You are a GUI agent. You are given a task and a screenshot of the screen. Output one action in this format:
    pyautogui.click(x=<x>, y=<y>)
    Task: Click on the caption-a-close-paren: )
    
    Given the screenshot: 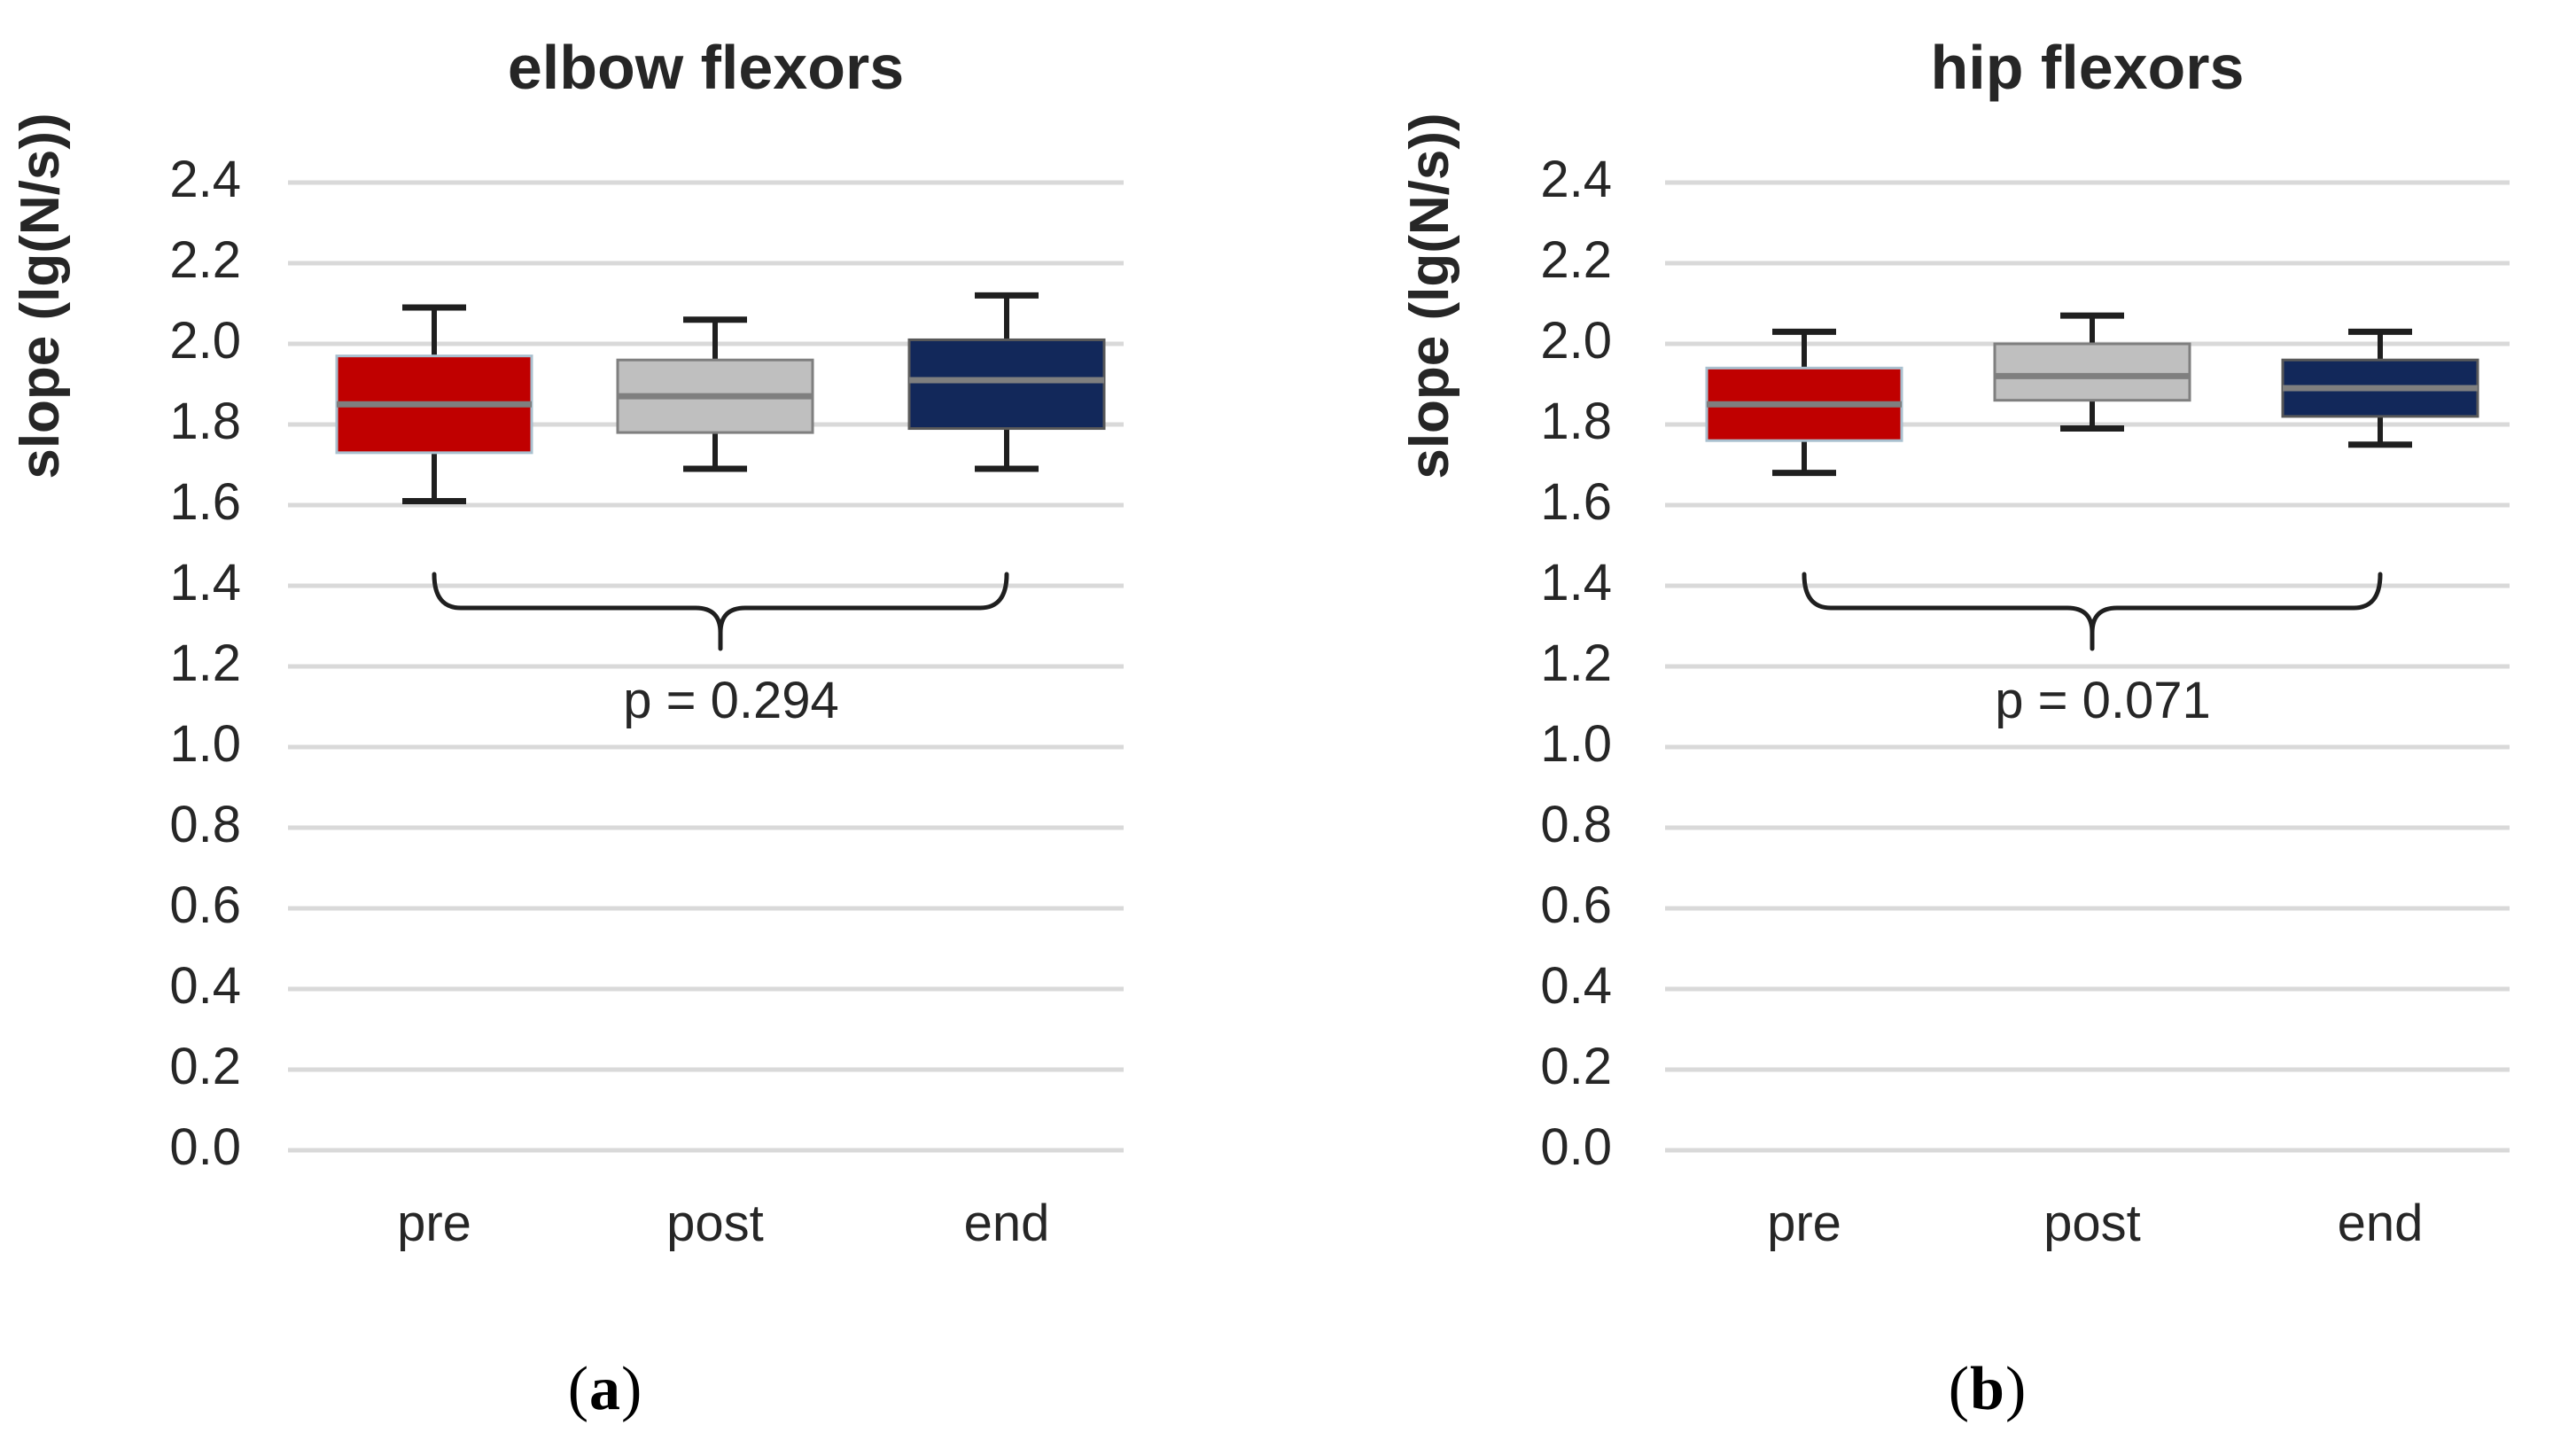 What is the action you would take?
    pyautogui.click(x=632, y=1389)
    